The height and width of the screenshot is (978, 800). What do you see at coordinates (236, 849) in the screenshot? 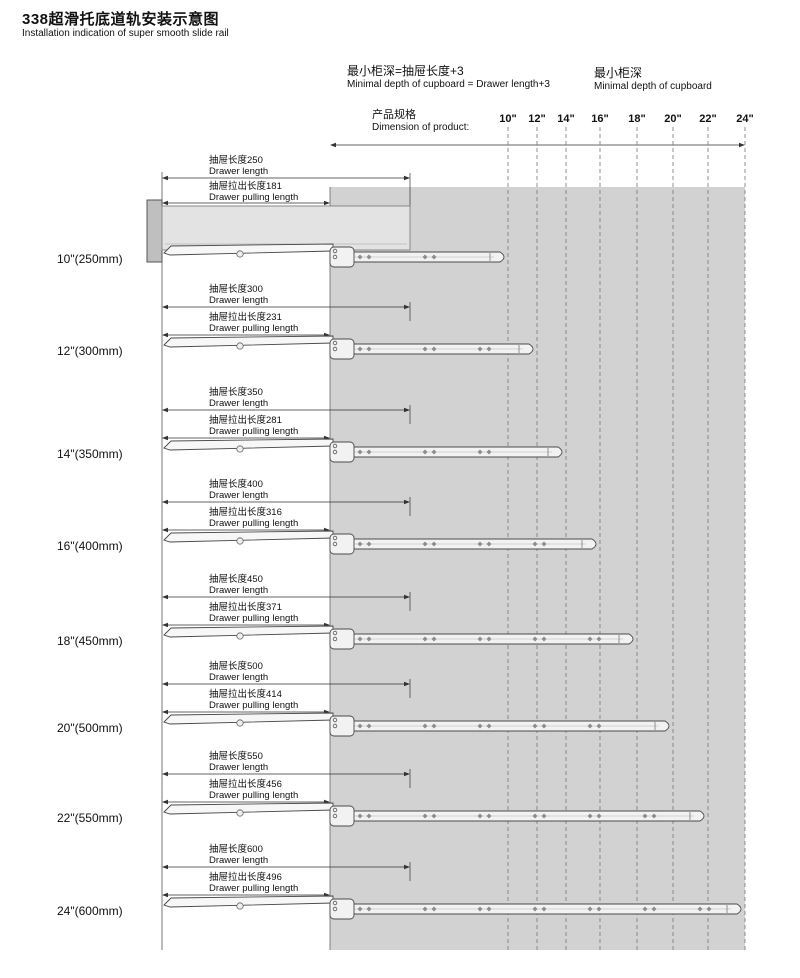
I see `drawer-length-label-cn: 抽屉长度600` at bounding box center [236, 849].